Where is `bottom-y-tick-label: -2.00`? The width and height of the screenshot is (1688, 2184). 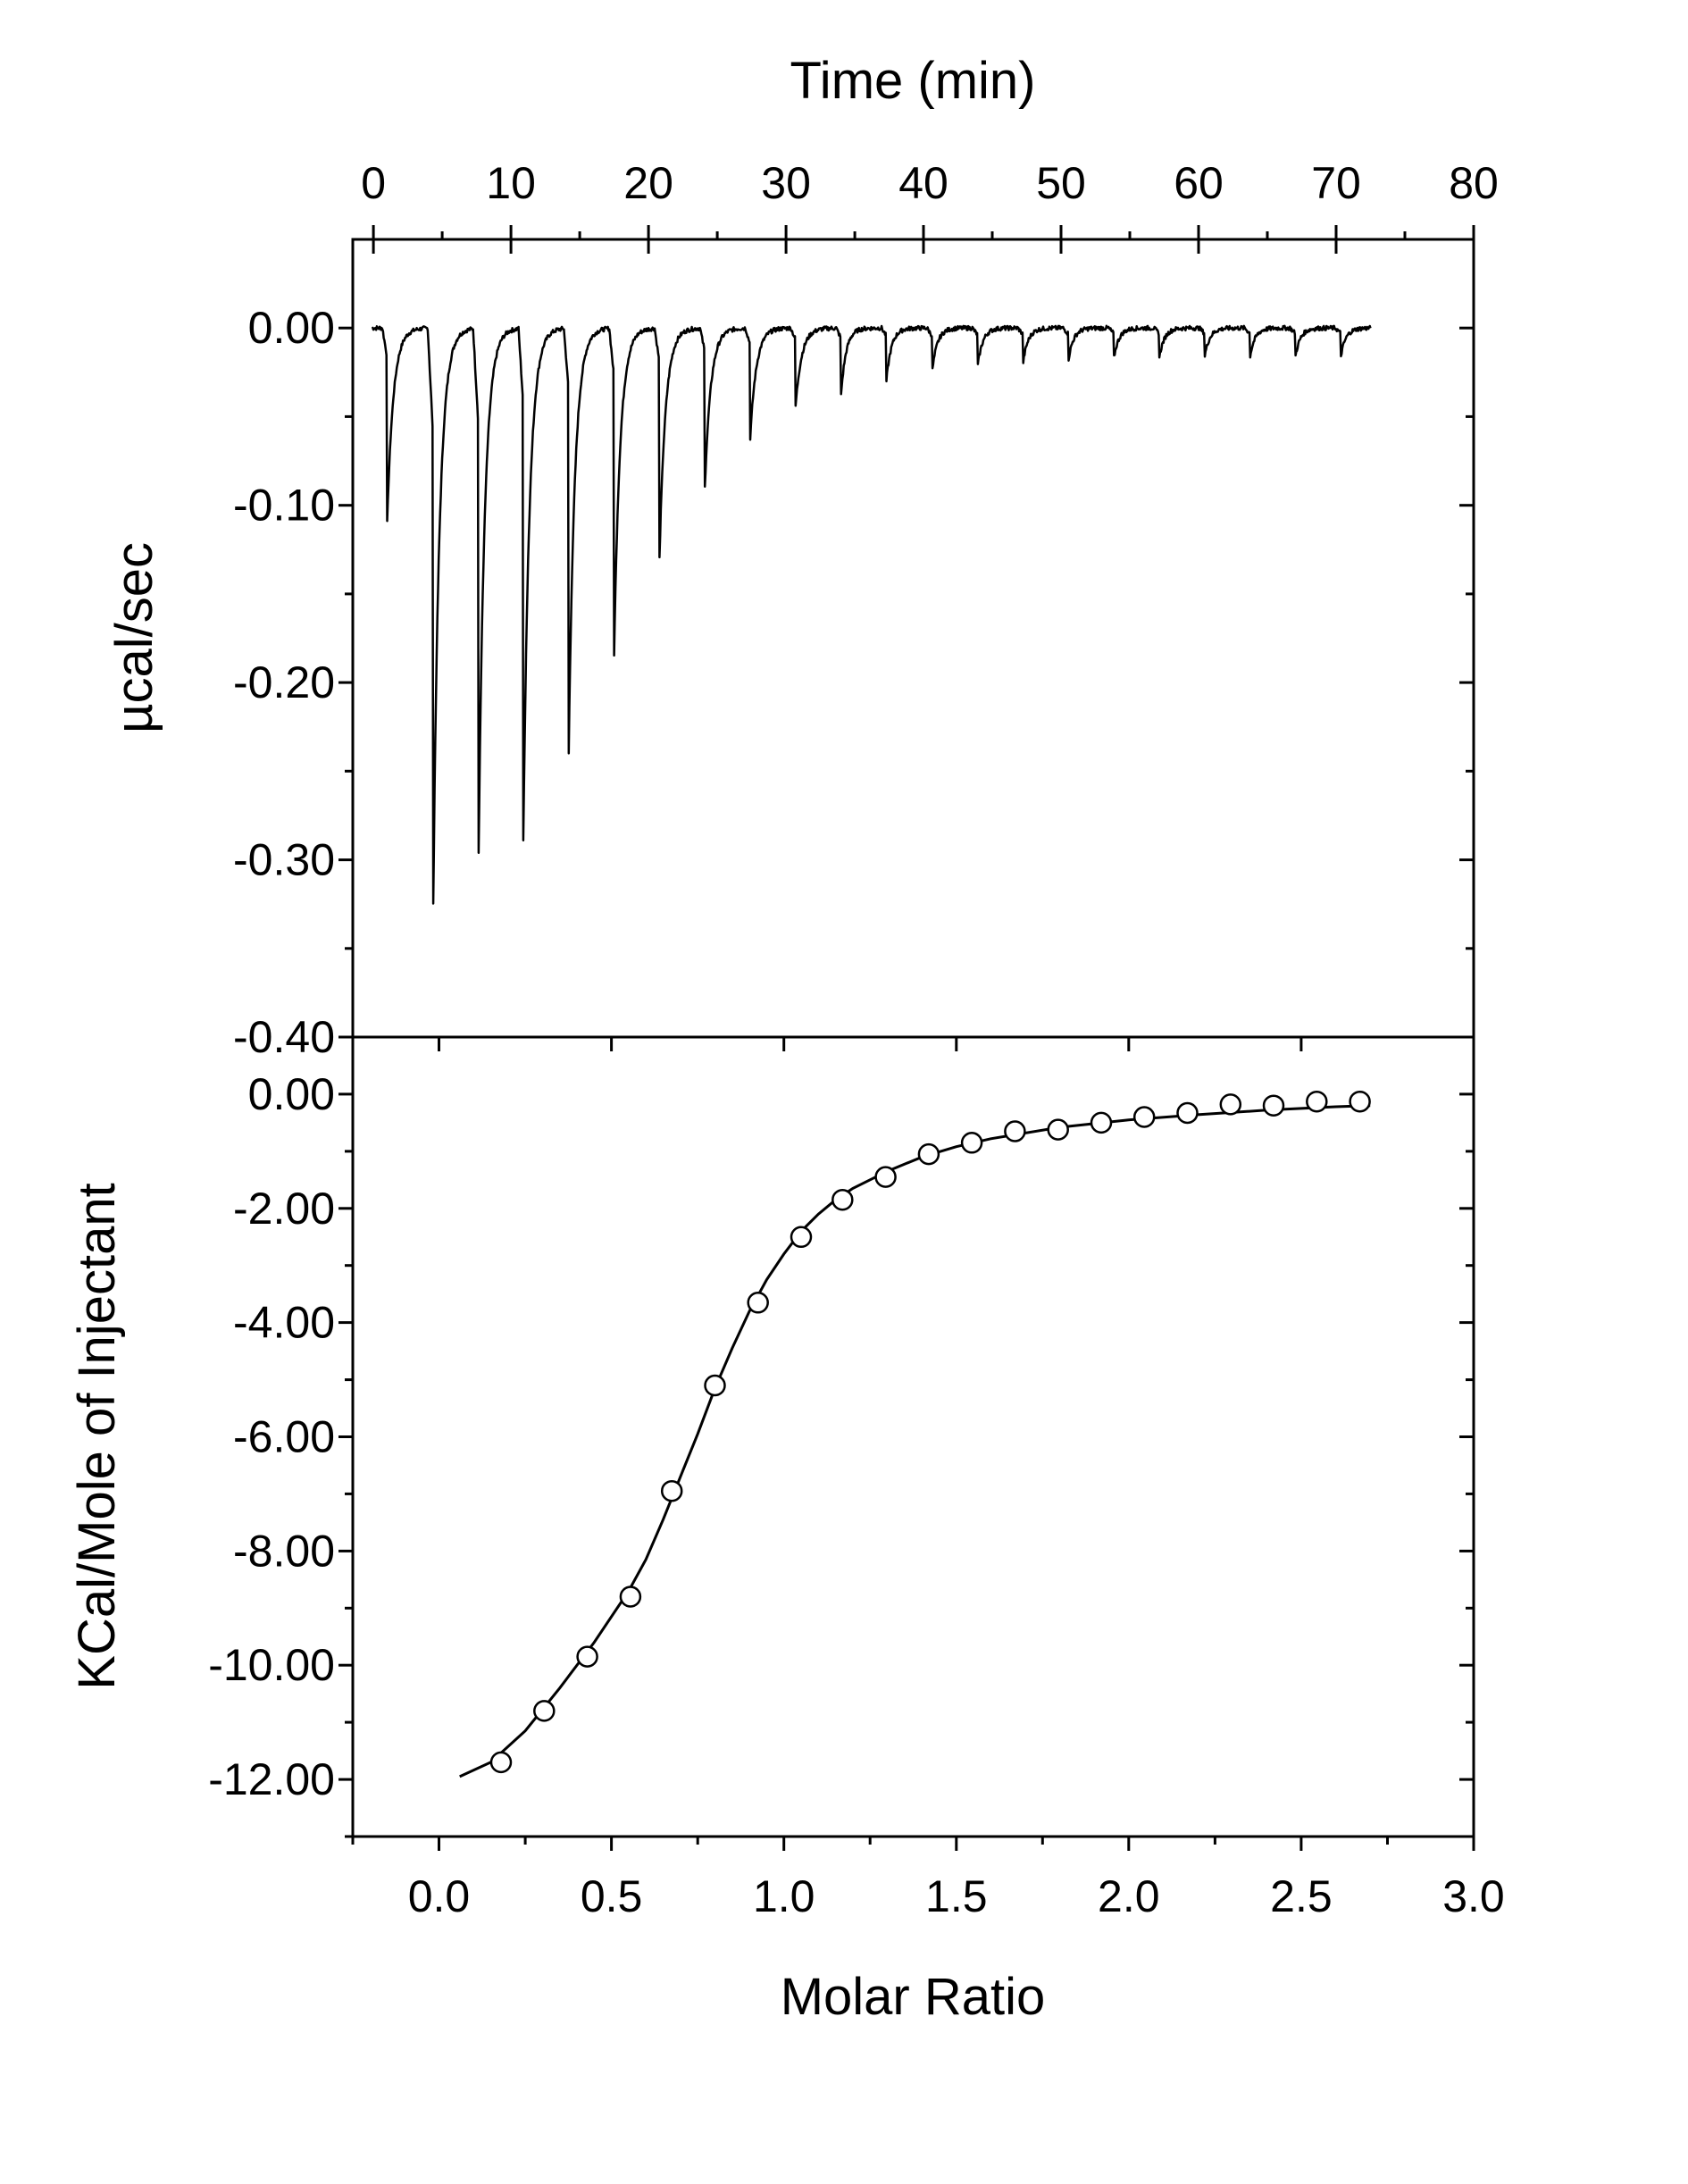
bottom-y-tick-label: -2.00 is located at coordinates (284, 1209).